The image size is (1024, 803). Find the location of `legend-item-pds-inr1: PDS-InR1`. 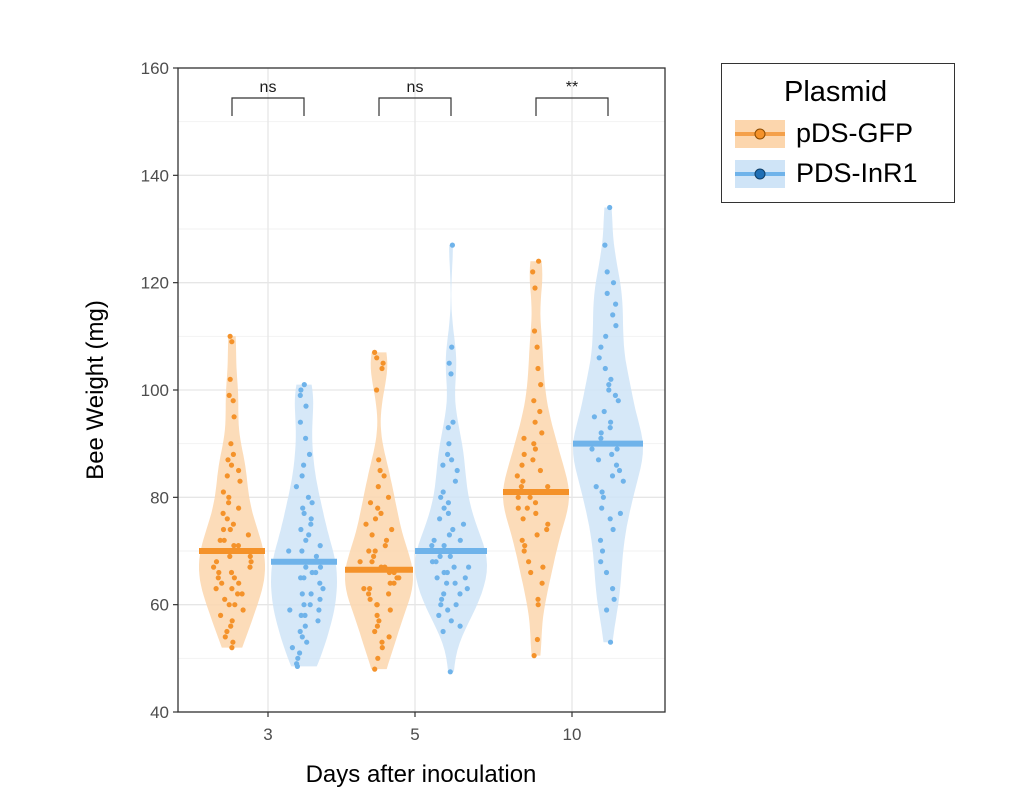

legend-item-pds-inr1: PDS-InR1 is located at coordinates (841, 174).